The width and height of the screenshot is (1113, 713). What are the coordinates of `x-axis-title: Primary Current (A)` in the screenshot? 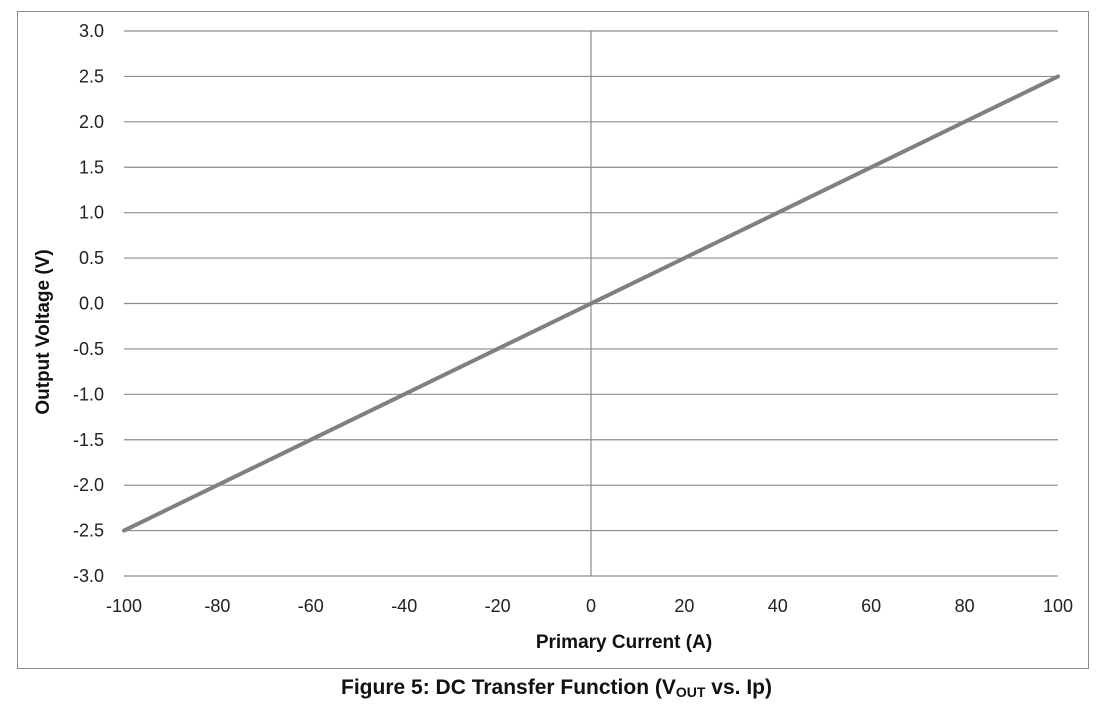 It's located at (624, 642).